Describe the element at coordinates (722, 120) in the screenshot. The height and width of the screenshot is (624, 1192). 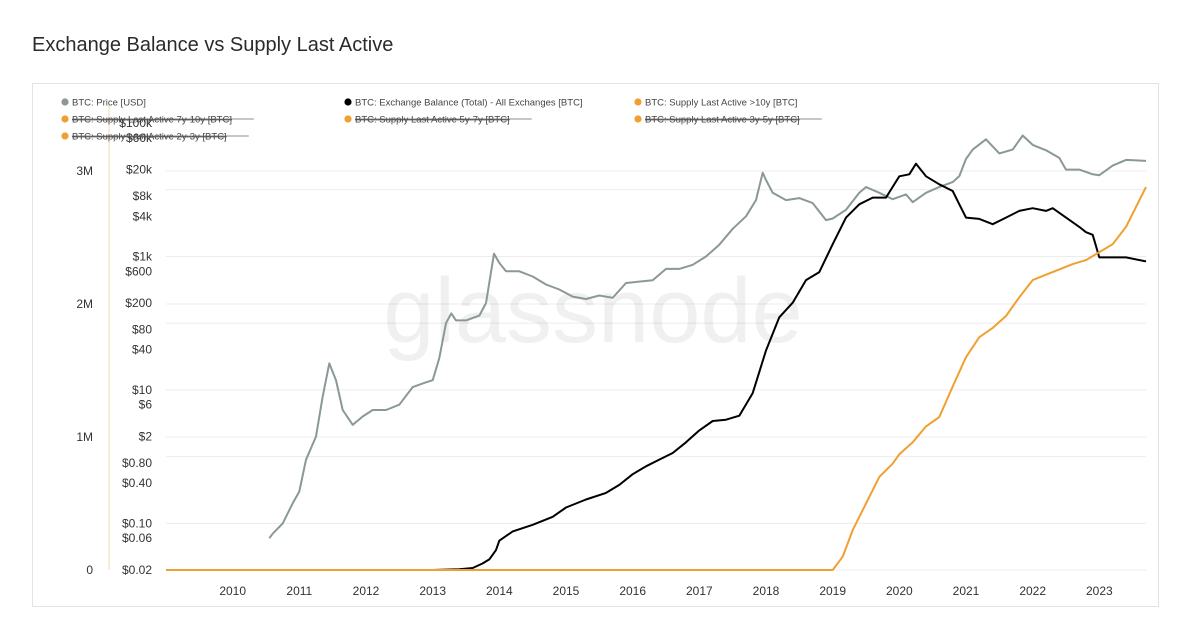
I see `legend-label: BTC: Supply Last Active 3y-5y [BTC]` at that location.